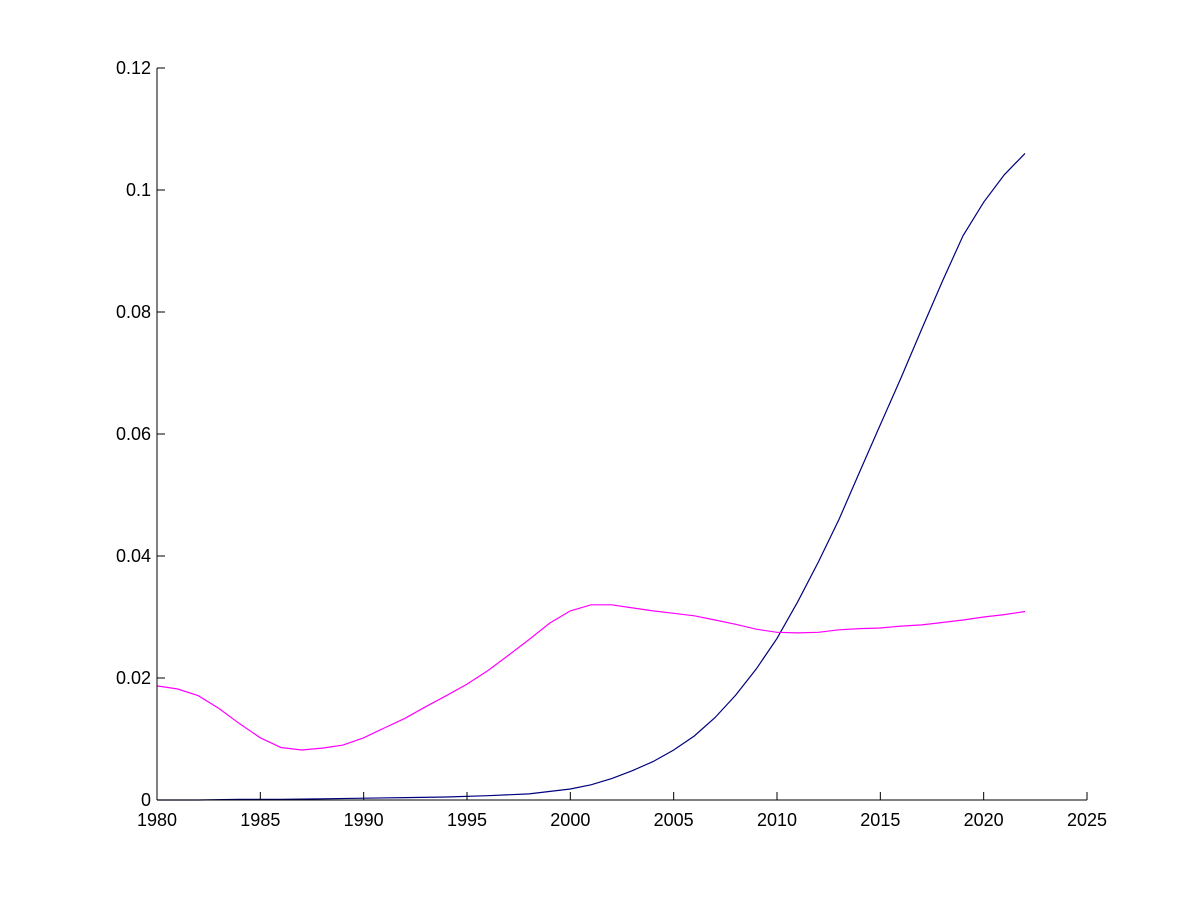 The height and width of the screenshot is (900, 1200). Describe the element at coordinates (146, 800) in the screenshot. I see `y-tick-label: 0` at that location.